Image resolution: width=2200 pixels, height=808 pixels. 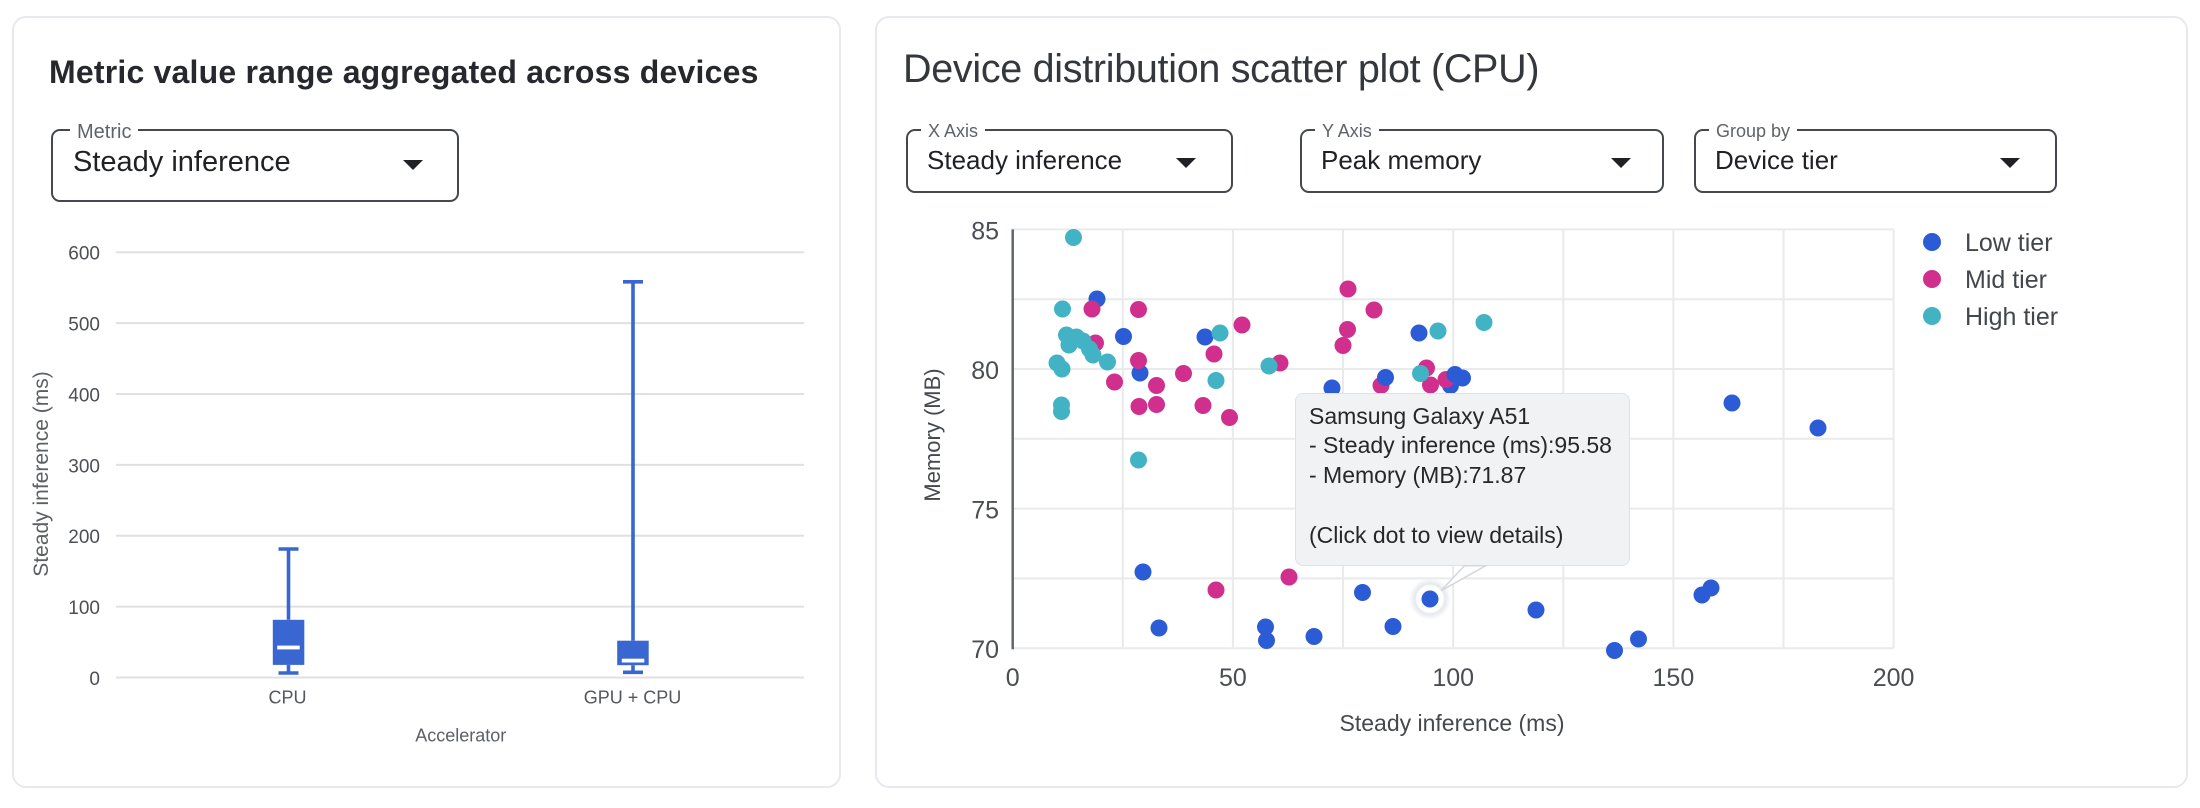 I want to click on svg-text: 85, so click(x=985, y=231).